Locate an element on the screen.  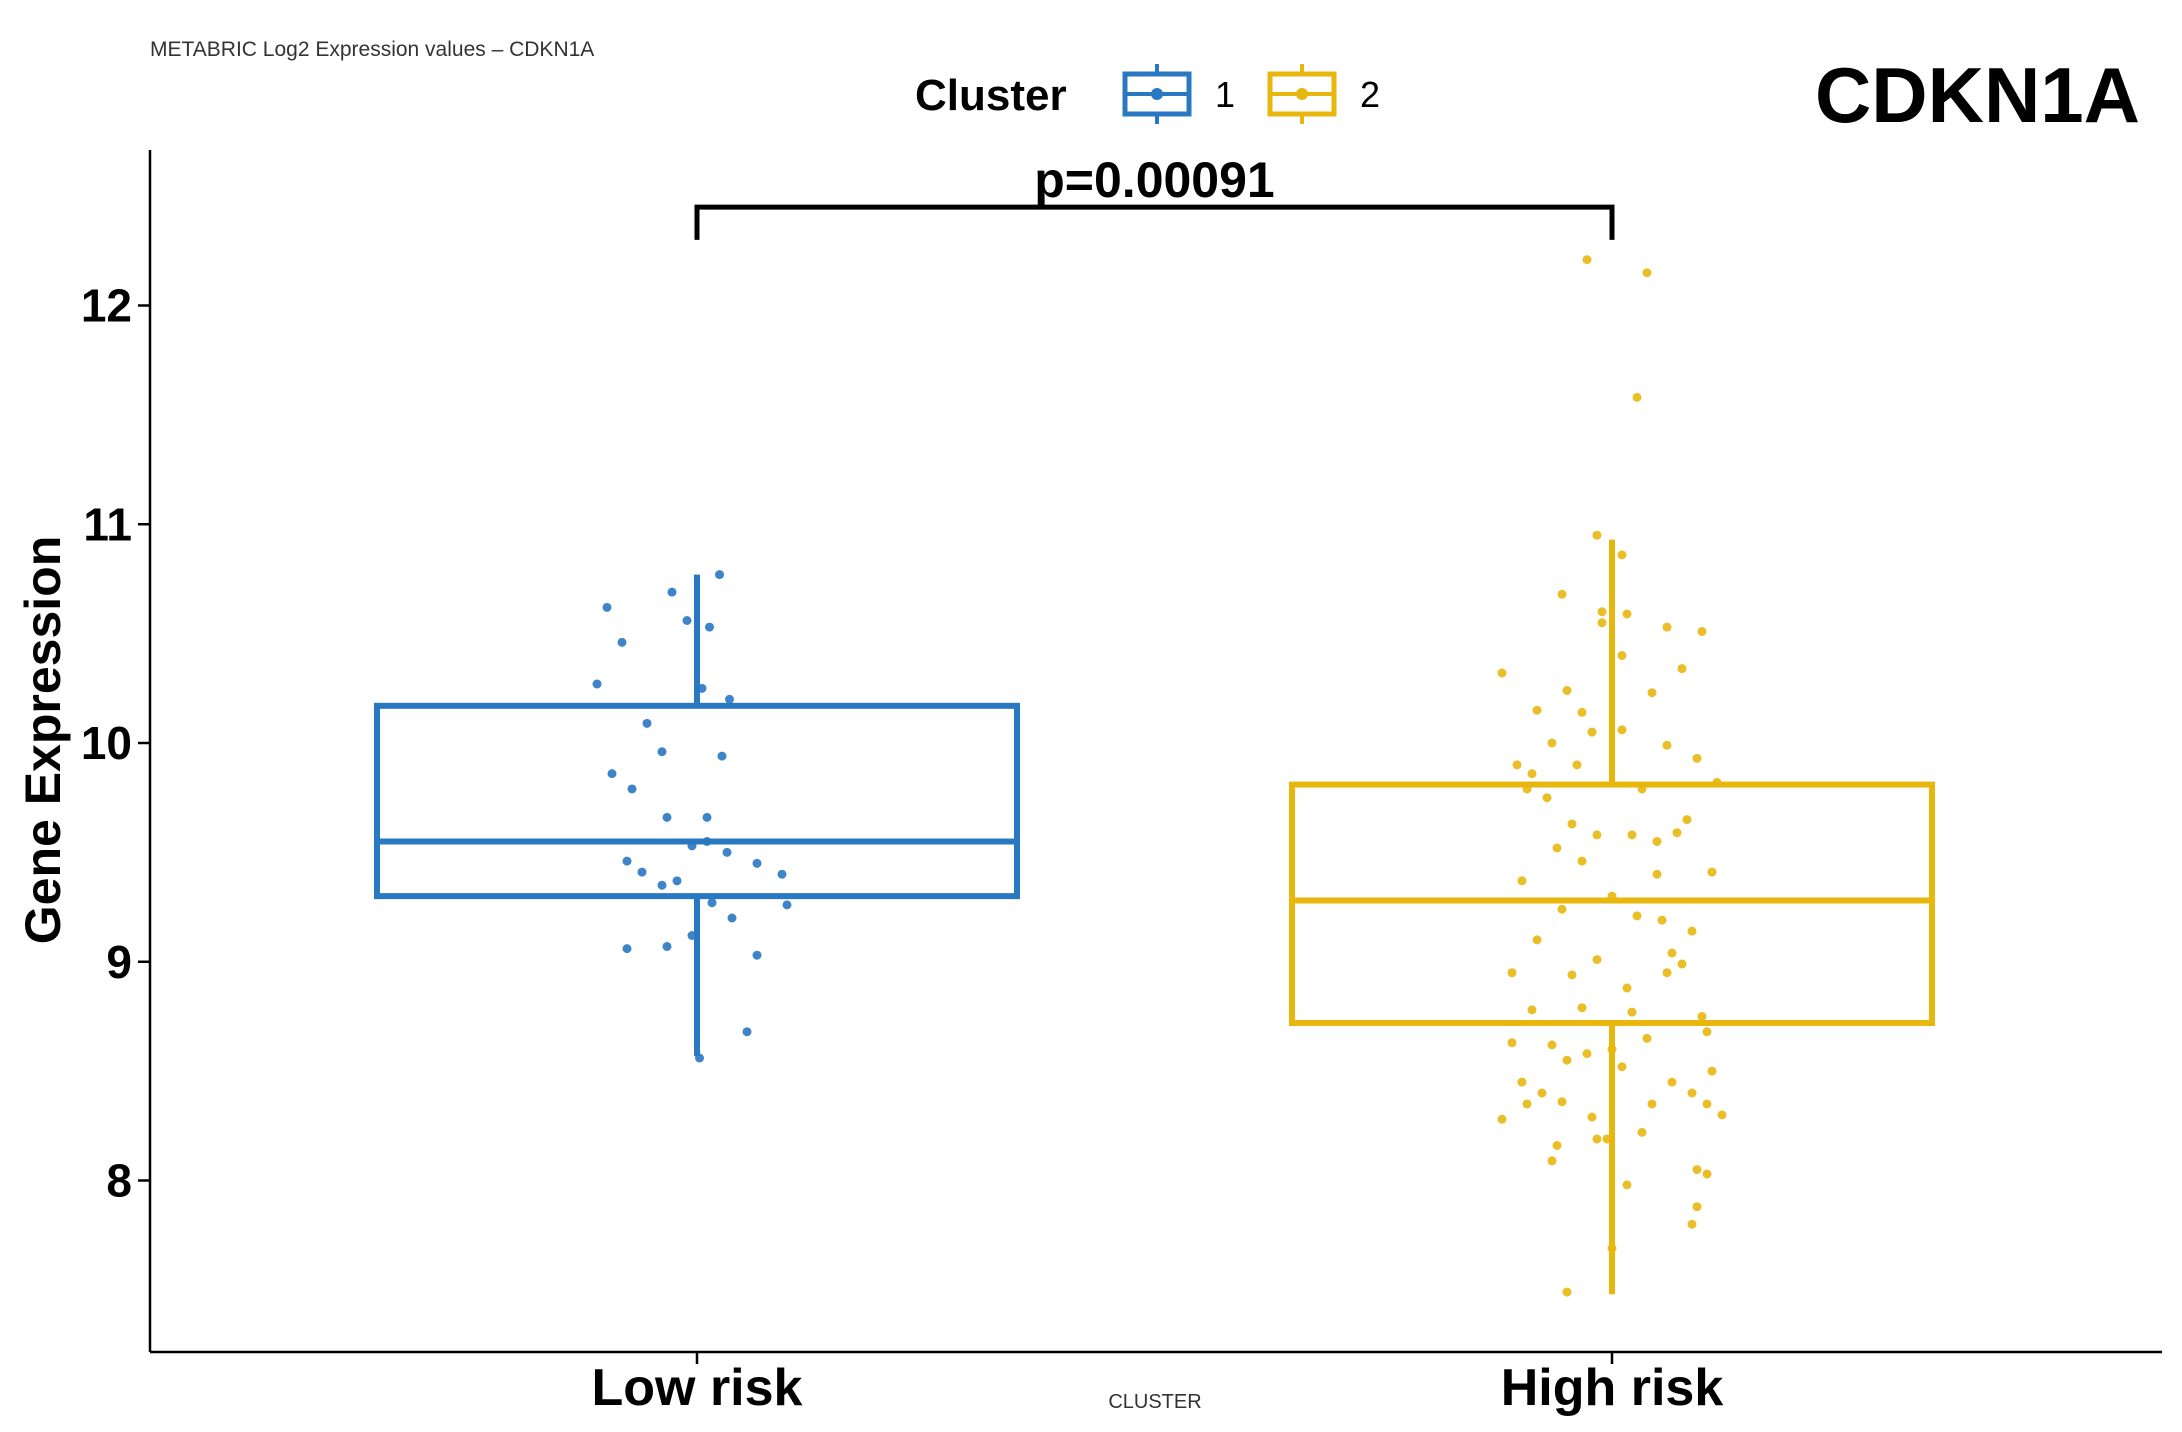
legend-key-dot is located at coordinates (1157, 94).